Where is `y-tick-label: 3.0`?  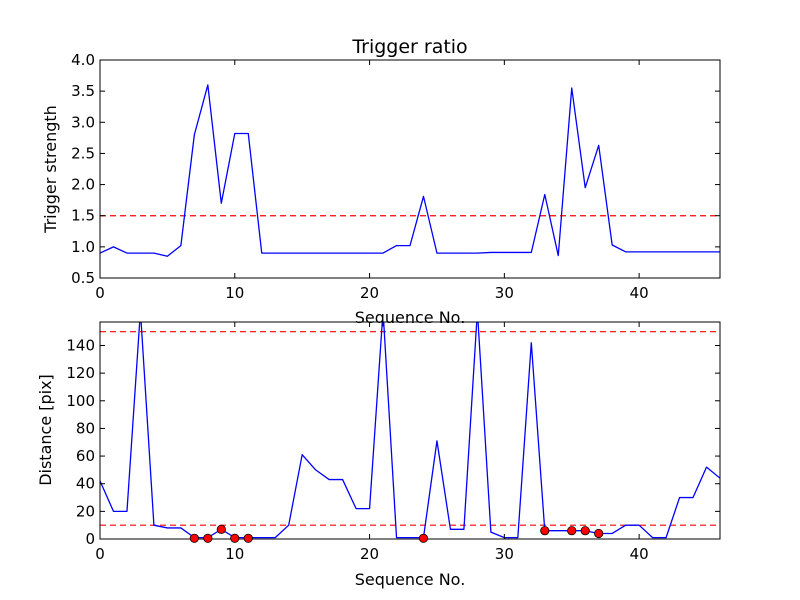
y-tick-label: 3.0 is located at coordinates (83, 122).